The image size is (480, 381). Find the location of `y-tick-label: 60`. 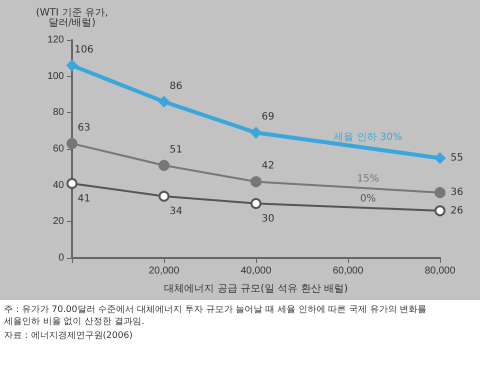

y-tick-label: 60 is located at coordinates (58, 149).